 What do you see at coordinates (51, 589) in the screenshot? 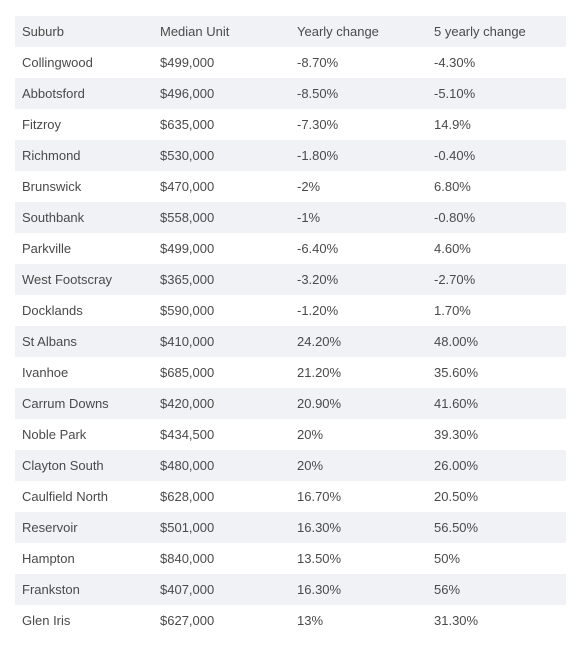
I see `cell-suburb: Frankston` at bounding box center [51, 589].